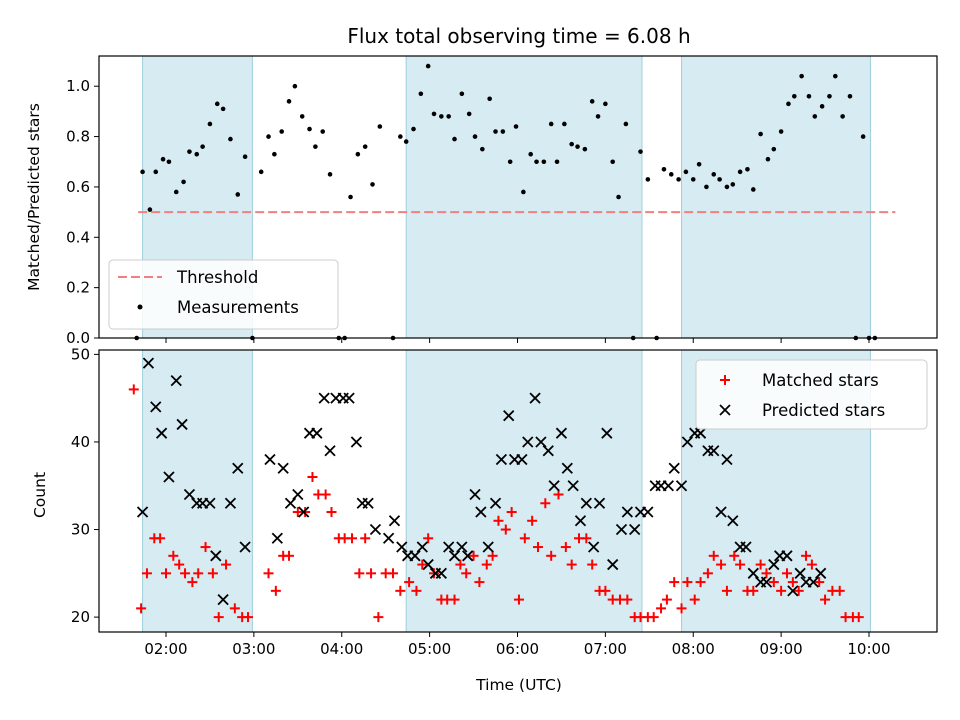 Image resolution: width=960 pixels, height=720 pixels. I want to click on y-tick-label: 0.8, so click(78, 137).